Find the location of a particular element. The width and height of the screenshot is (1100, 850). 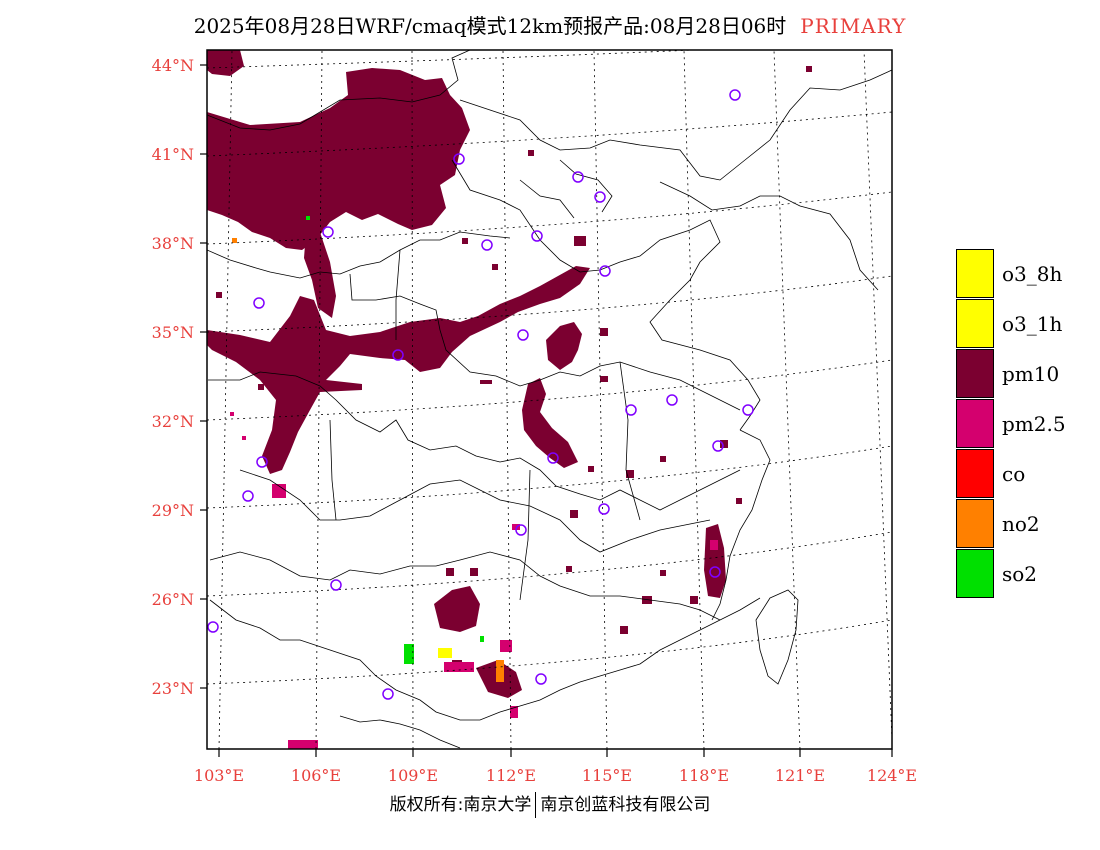

pm10-plume-east is located at coordinates (550, 423).